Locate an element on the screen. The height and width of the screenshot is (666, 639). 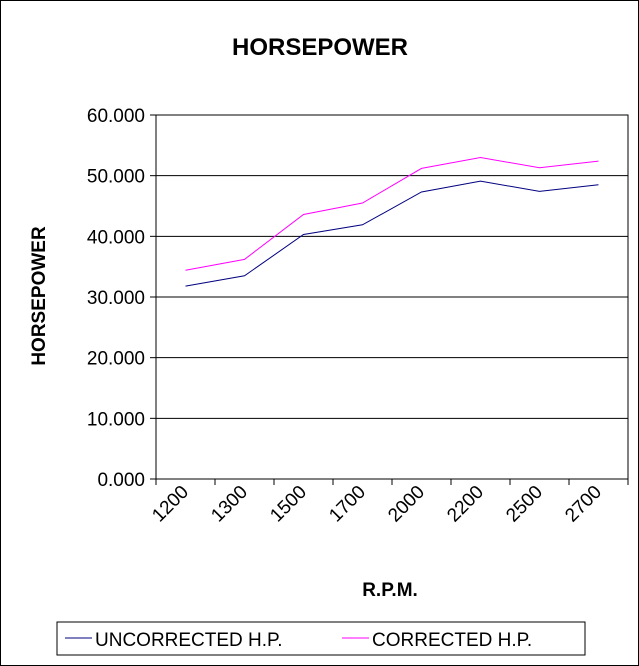
x-tick-labels: 1200 1300 1500 1700 2000 2200 2500 2700 is located at coordinates (377, 504).